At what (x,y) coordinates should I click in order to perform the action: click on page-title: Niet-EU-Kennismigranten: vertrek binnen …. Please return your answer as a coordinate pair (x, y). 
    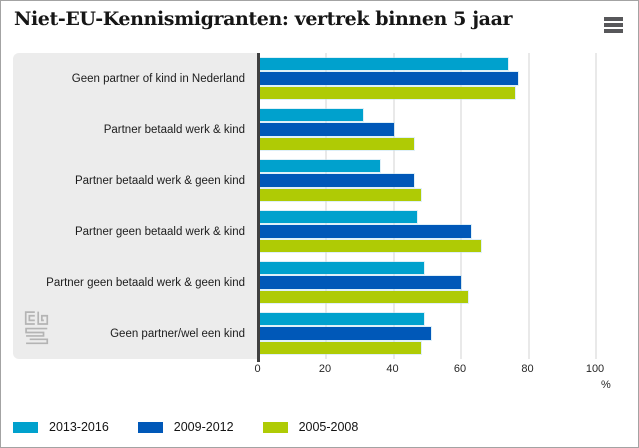
    Looking at the image, I should click on (263, 19).